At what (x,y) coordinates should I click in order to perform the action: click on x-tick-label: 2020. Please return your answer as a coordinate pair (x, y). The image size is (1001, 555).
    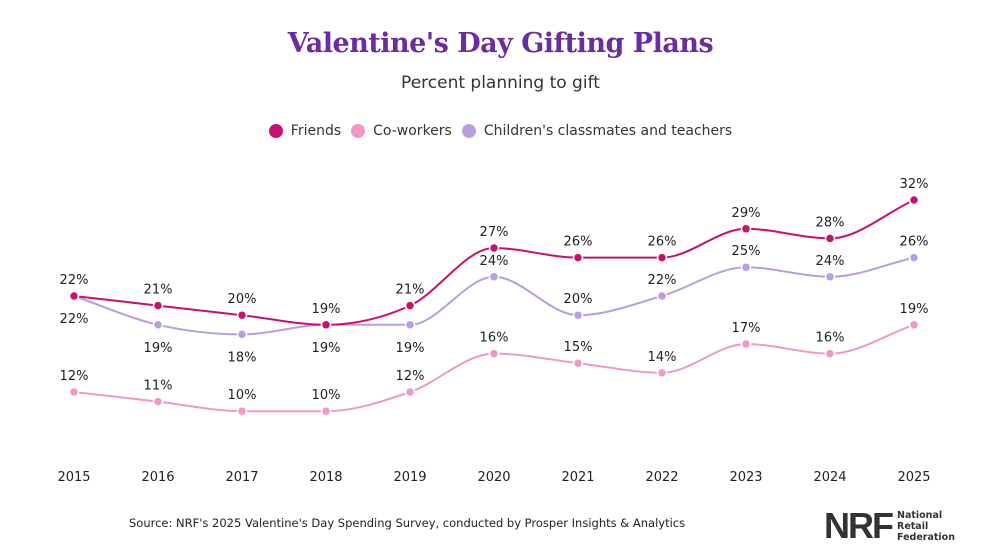
    Looking at the image, I should click on (493, 477).